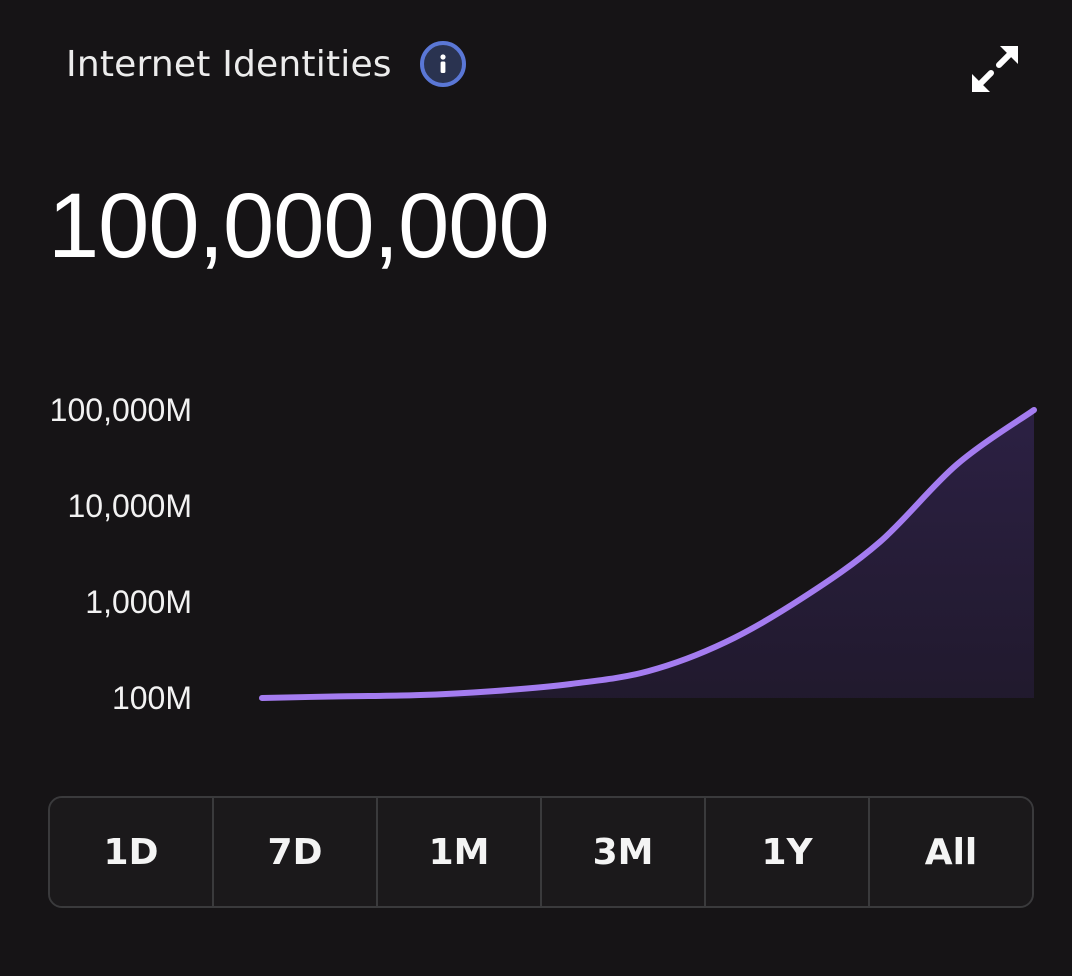 This screenshot has height=976, width=1072. I want to click on identities-count: 100,000,000, so click(299, 226).